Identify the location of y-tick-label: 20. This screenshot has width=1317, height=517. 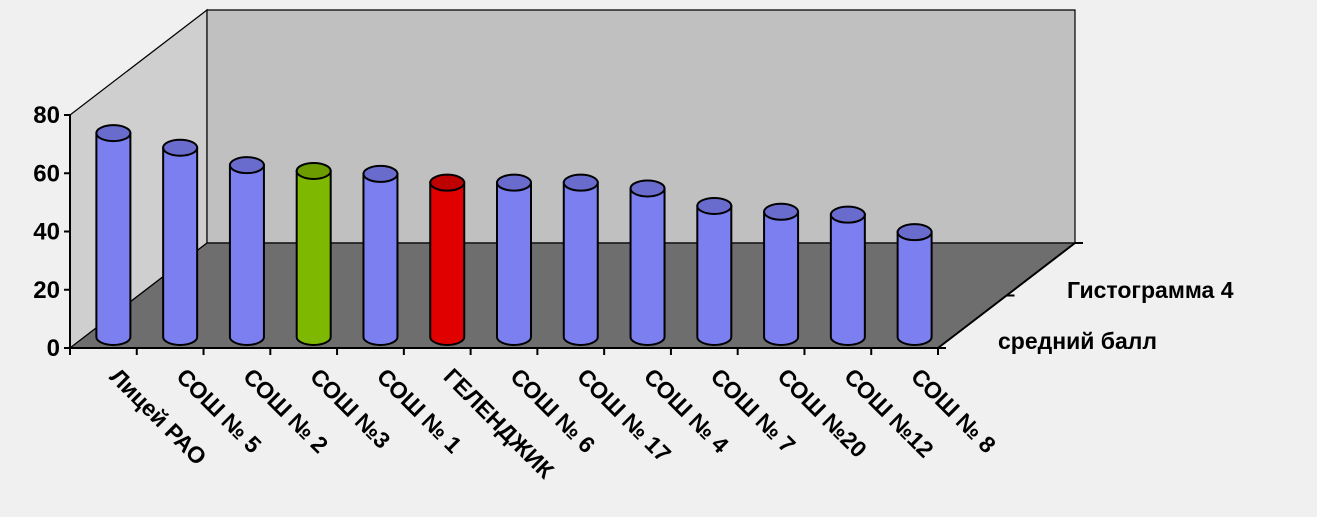
(46, 290).